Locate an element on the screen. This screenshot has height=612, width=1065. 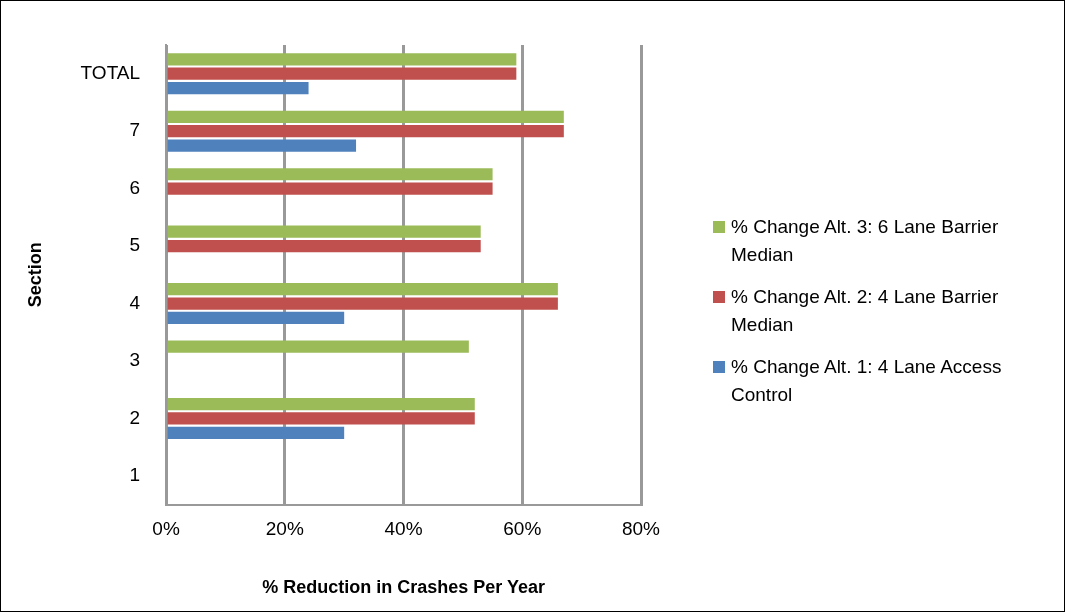
y-axis-title: Section is located at coordinates (34, 275).